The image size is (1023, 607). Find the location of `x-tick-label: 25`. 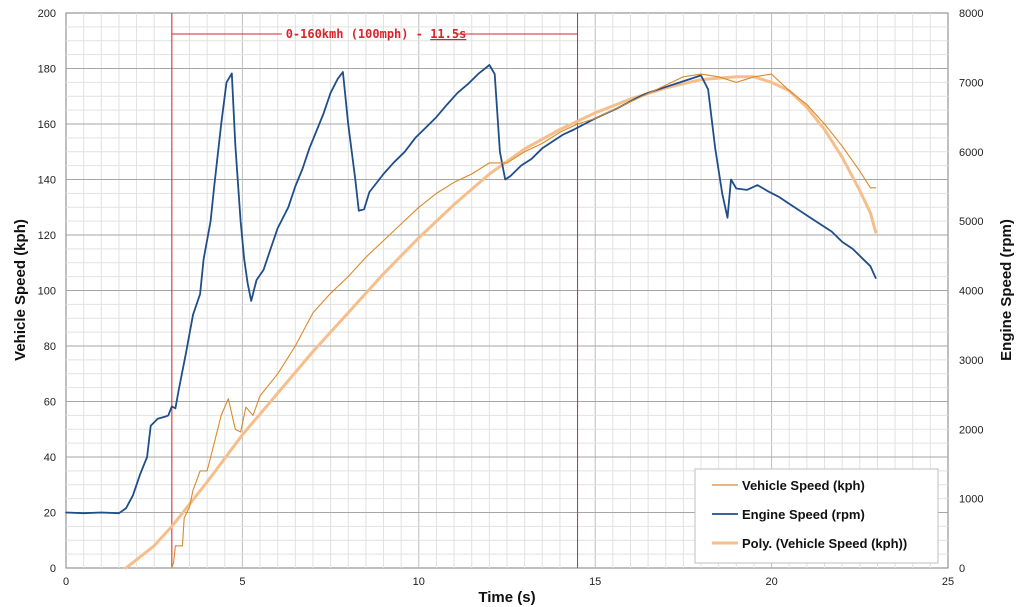

x-tick-label: 25 is located at coordinates (948, 582).